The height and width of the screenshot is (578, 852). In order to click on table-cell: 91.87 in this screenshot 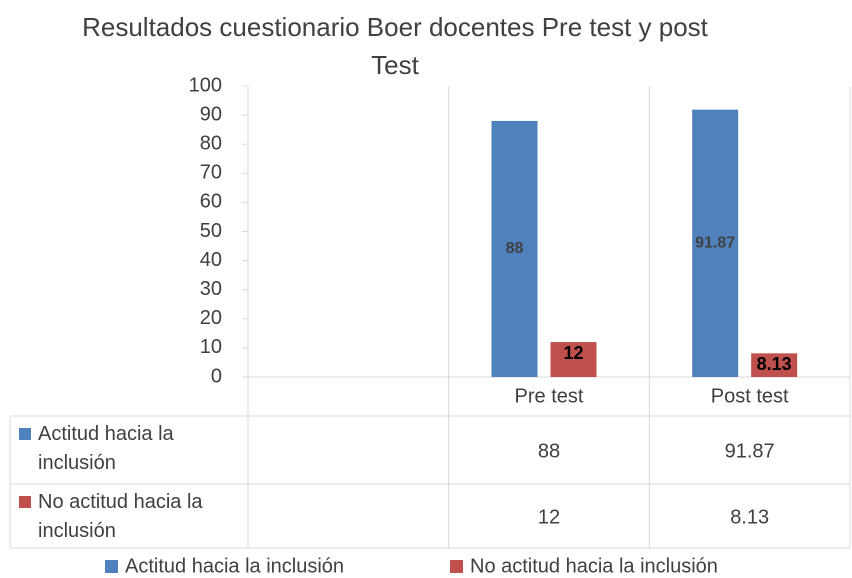, I will do `click(750, 451)`.